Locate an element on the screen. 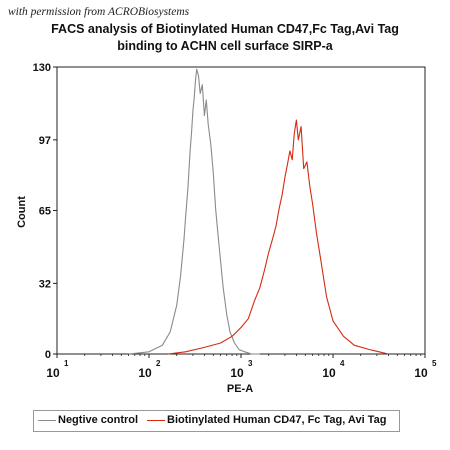 This screenshot has height=450, width=450. x-tick-label-exponent: 3 is located at coordinates (250, 363).